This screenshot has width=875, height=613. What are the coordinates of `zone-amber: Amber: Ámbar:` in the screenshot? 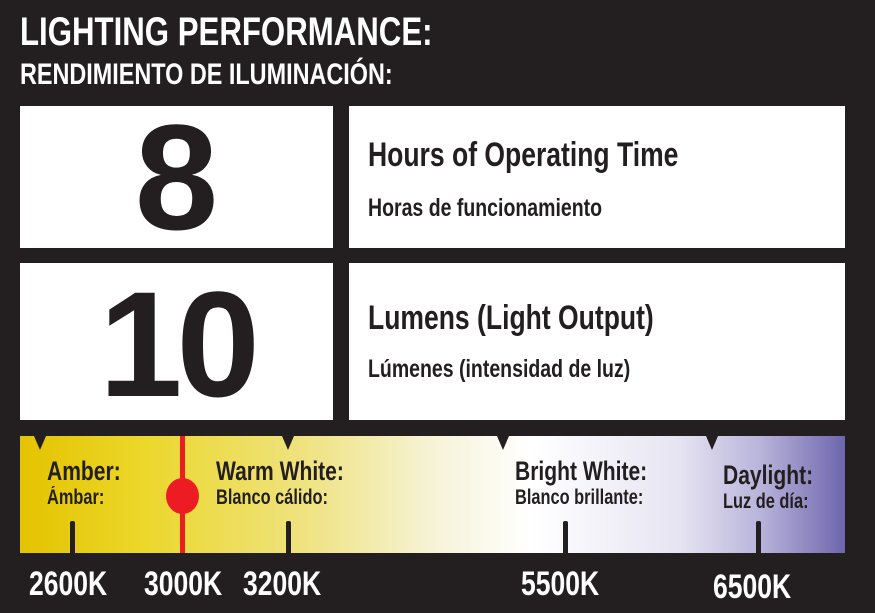 It's located at (84, 482).